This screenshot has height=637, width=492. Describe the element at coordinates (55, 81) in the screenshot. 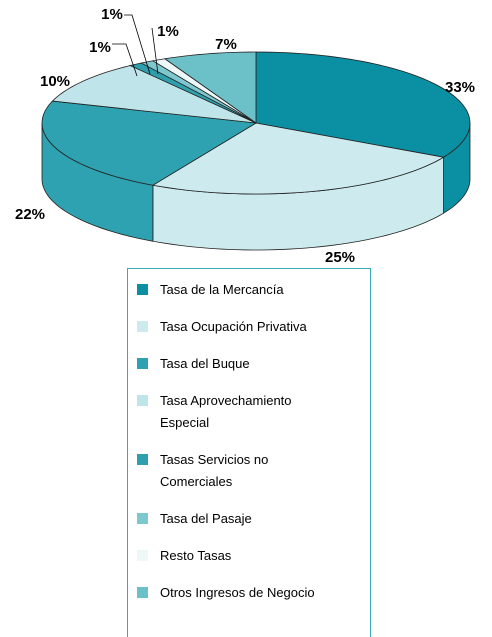

I see `data-label: 10%` at that location.